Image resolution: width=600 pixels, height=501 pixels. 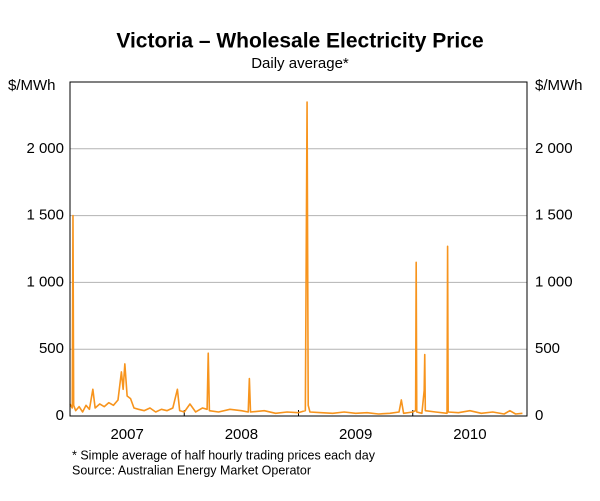 What do you see at coordinates (32, 85) in the screenshot?
I see `y-unit: $/MWh` at bounding box center [32, 85].